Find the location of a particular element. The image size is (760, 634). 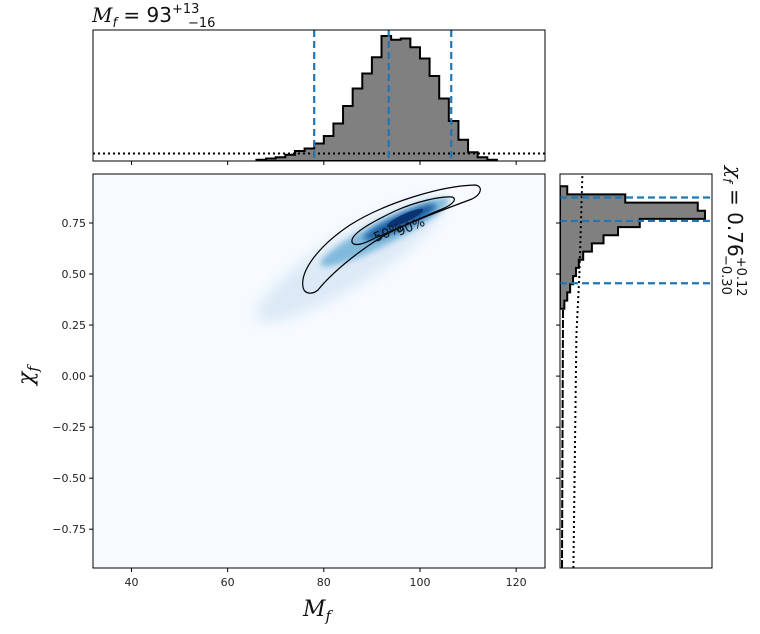

y-axis-label: χf is located at coordinates (28, 375).